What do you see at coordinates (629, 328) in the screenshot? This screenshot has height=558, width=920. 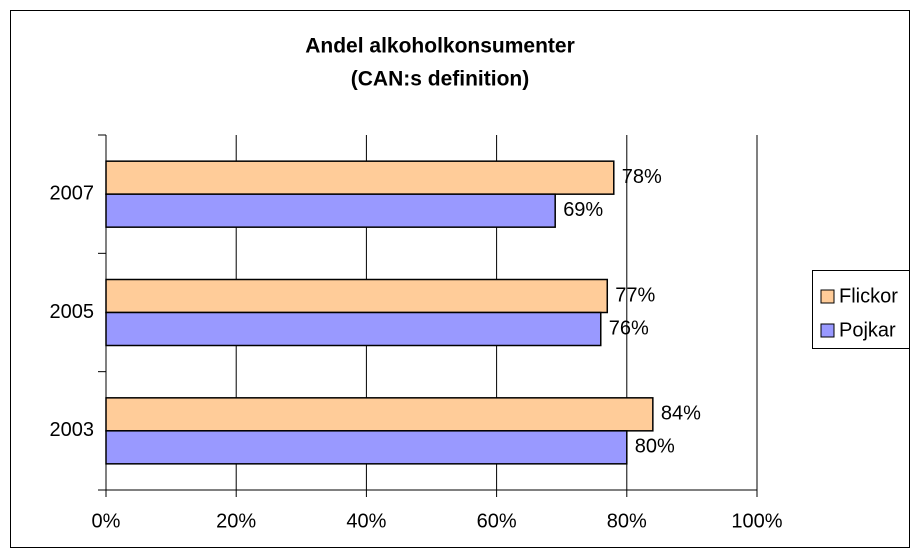 I see `value-label: 76%` at bounding box center [629, 328].